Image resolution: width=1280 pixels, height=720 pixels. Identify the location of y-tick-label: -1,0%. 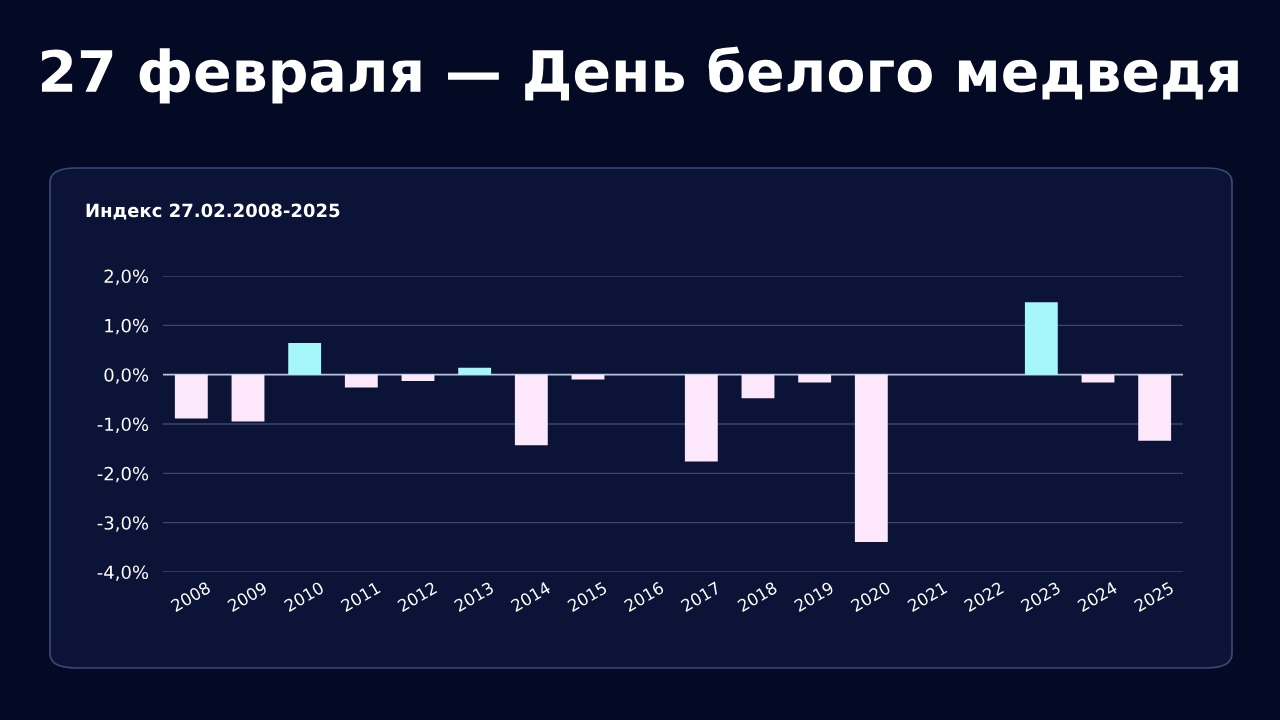
(123, 425).